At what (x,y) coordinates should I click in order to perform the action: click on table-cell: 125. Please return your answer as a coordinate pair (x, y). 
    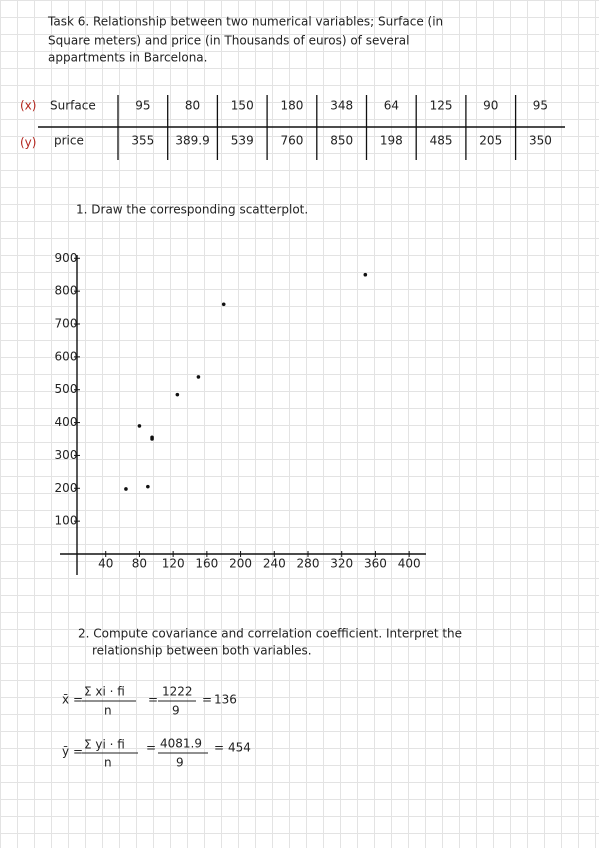
    Looking at the image, I should click on (441, 106).